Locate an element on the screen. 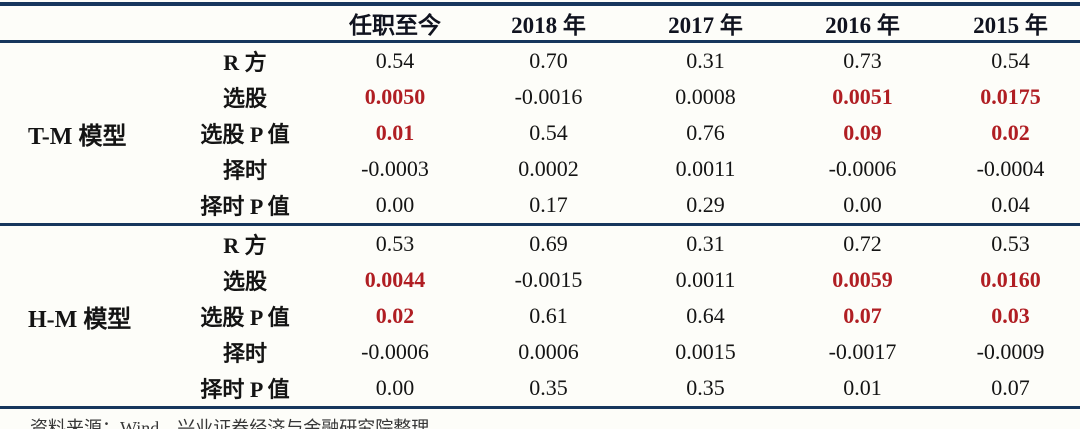 The width and height of the screenshot is (1080, 429). cell-value: 0.61 is located at coordinates (548, 315).